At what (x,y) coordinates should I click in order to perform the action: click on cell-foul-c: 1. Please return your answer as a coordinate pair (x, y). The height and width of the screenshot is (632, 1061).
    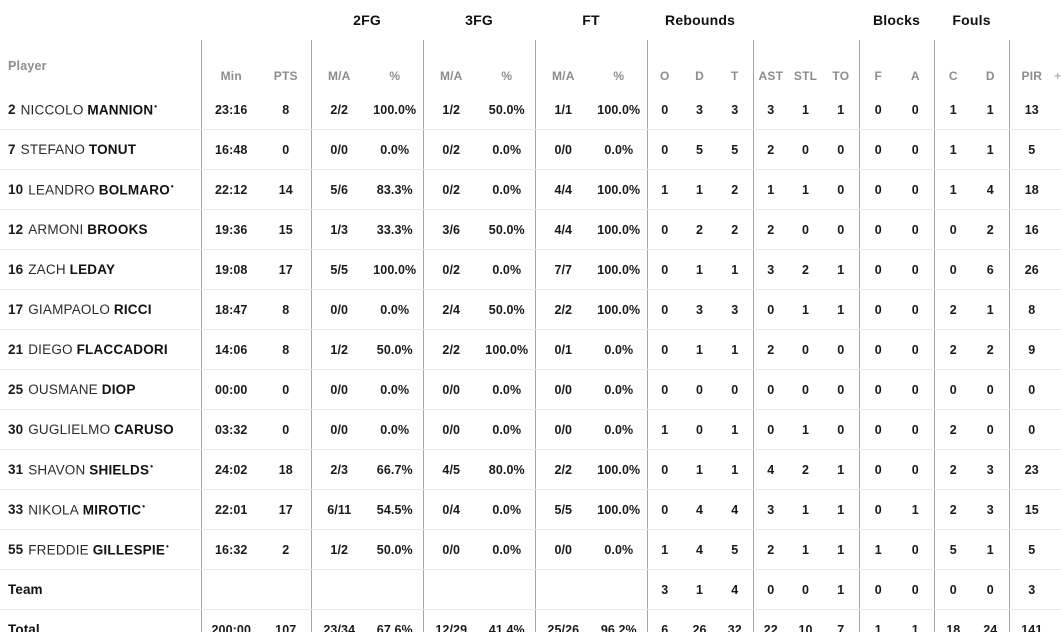
    Looking at the image, I should click on (953, 110).